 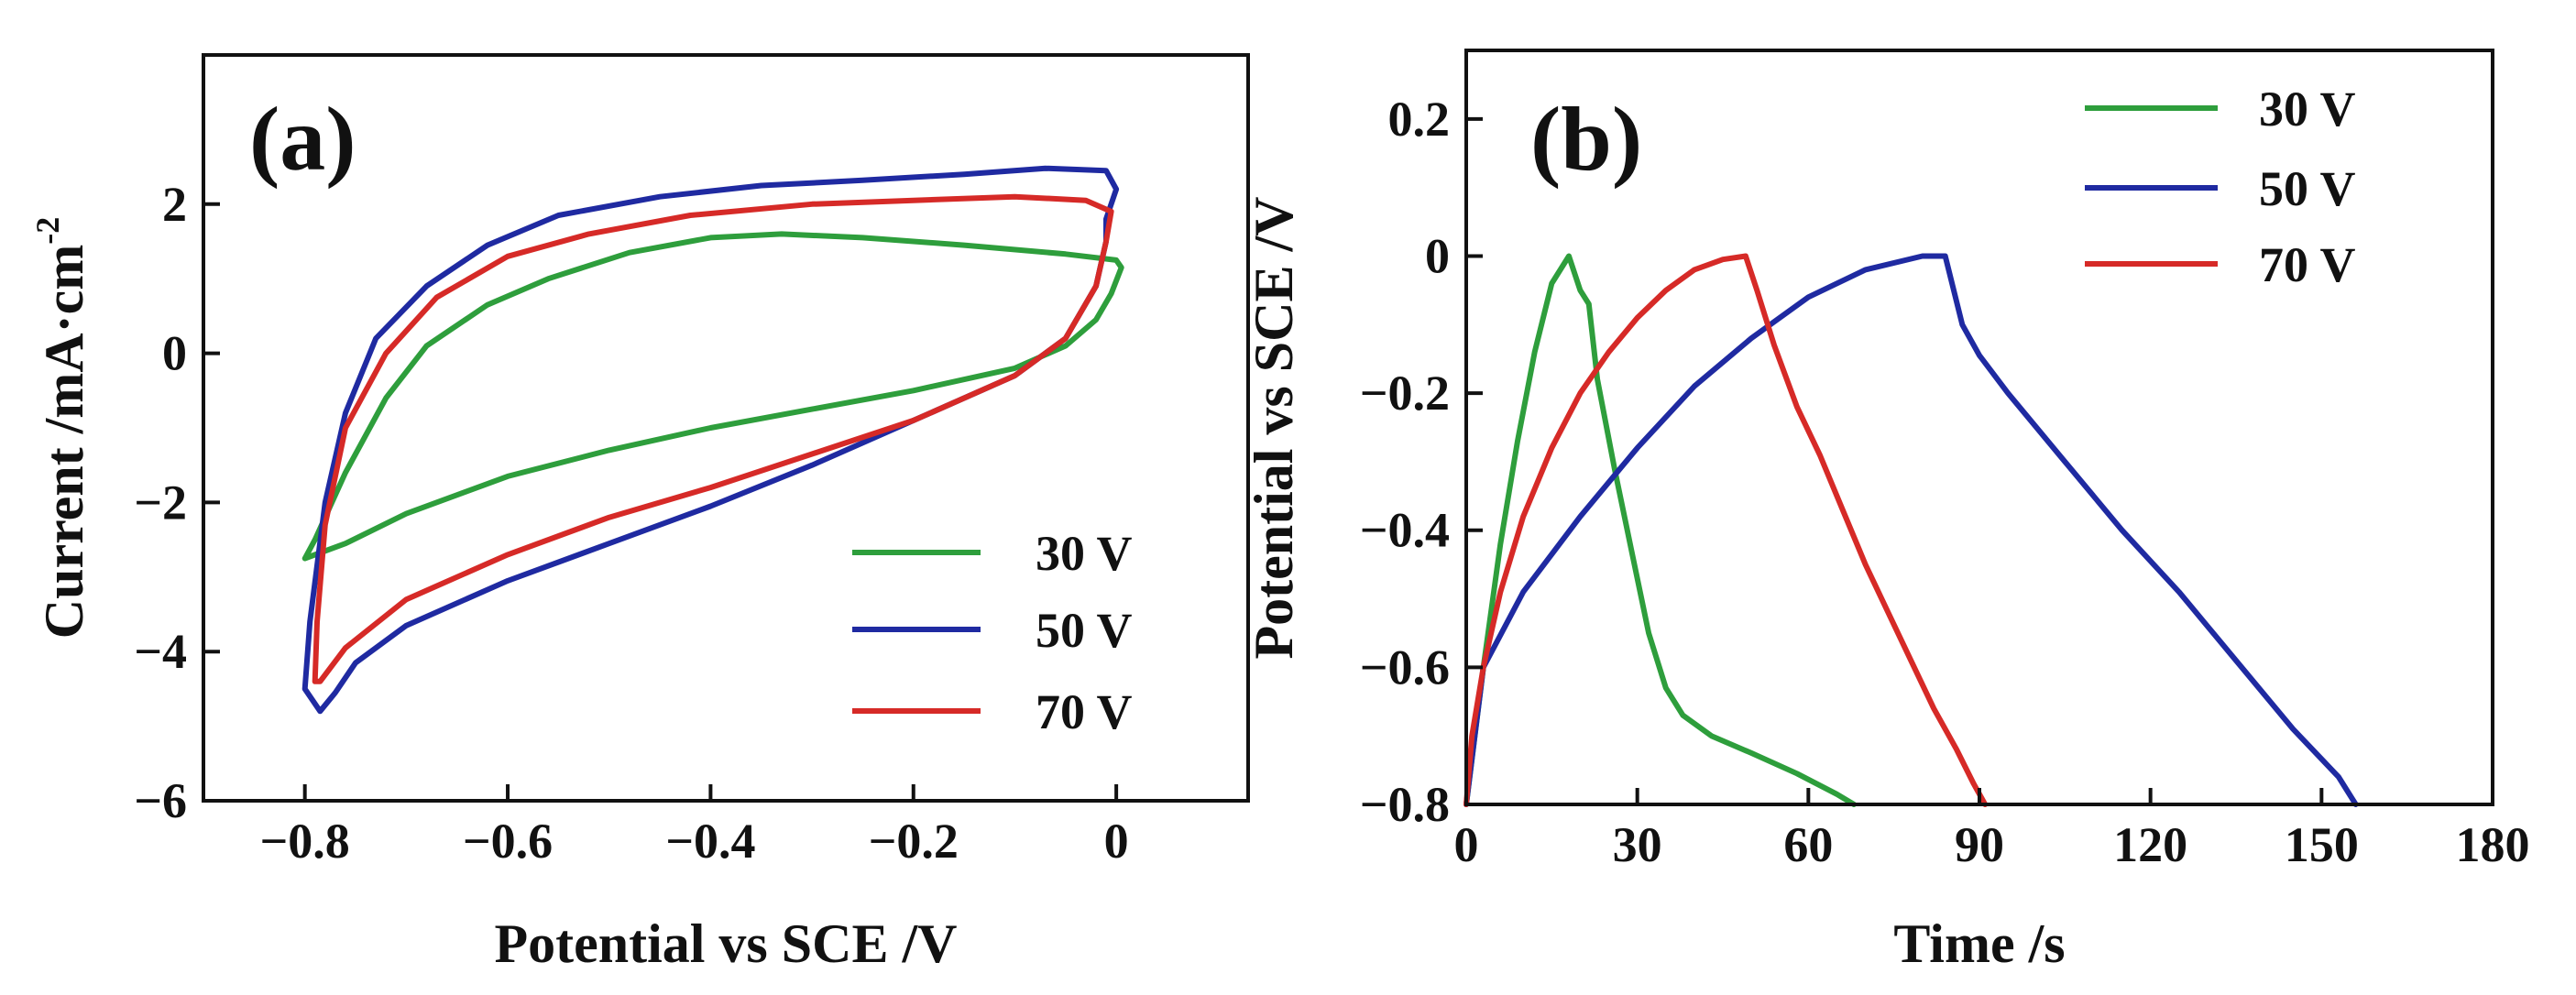 What do you see at coordinates (2150, 845) in the screenshot?
I see `panel-b-x-tick-label: 120` at bounding box center [2150, 845].